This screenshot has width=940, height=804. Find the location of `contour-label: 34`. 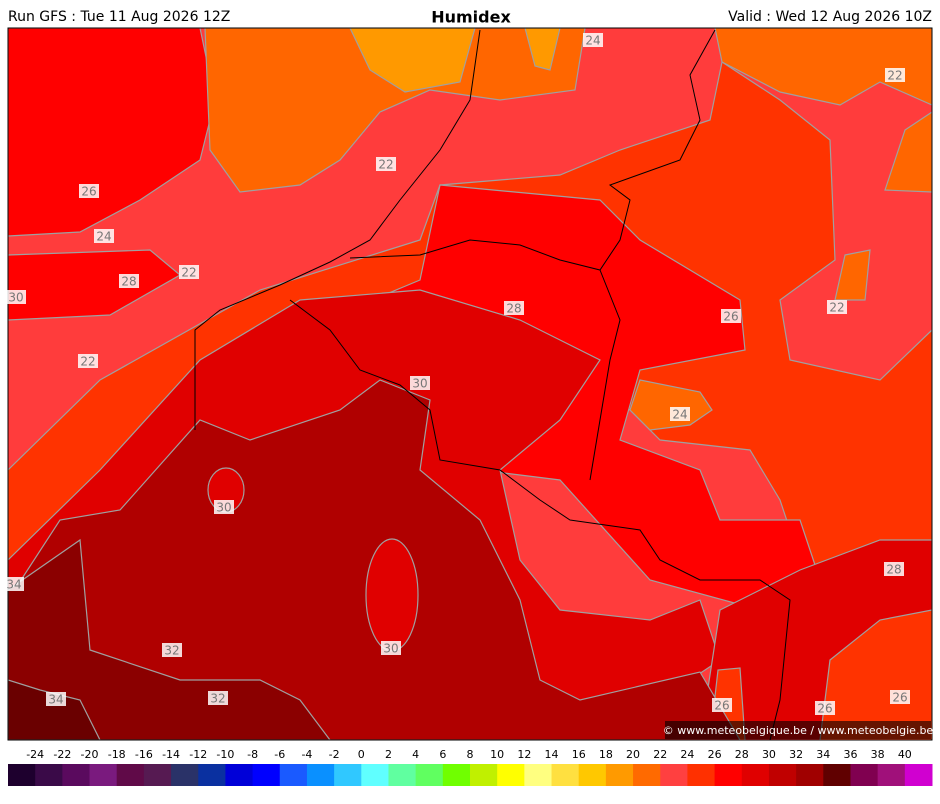

contour-label: 34 is located at coordinates (13, 585).